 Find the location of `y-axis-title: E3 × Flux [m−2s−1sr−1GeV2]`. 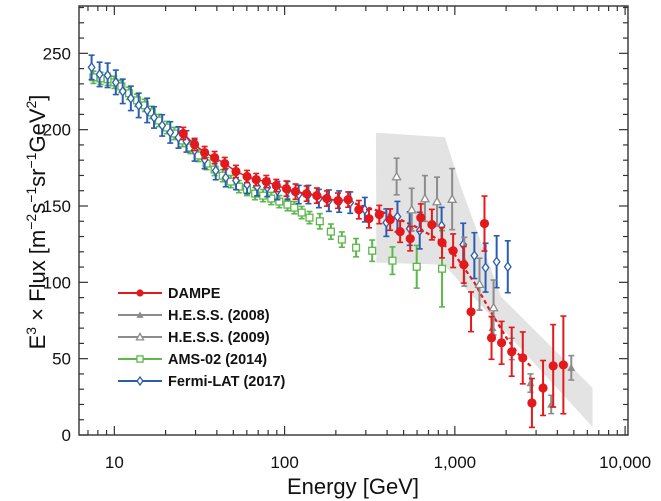

y-axis-title: E3 × Flux [m−2s−1sr−1GeV2] is located at coordinates (36, 222).